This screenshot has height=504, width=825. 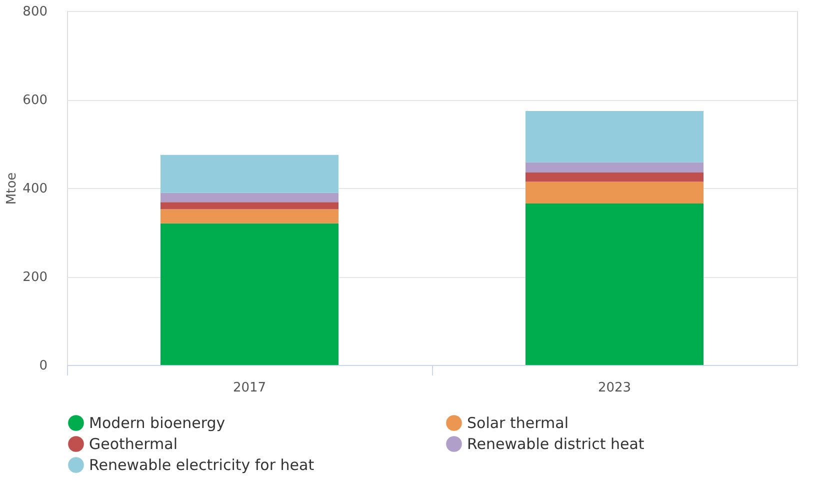 I want to click on x-tick-label: 2023, so click(x=615, y=388).